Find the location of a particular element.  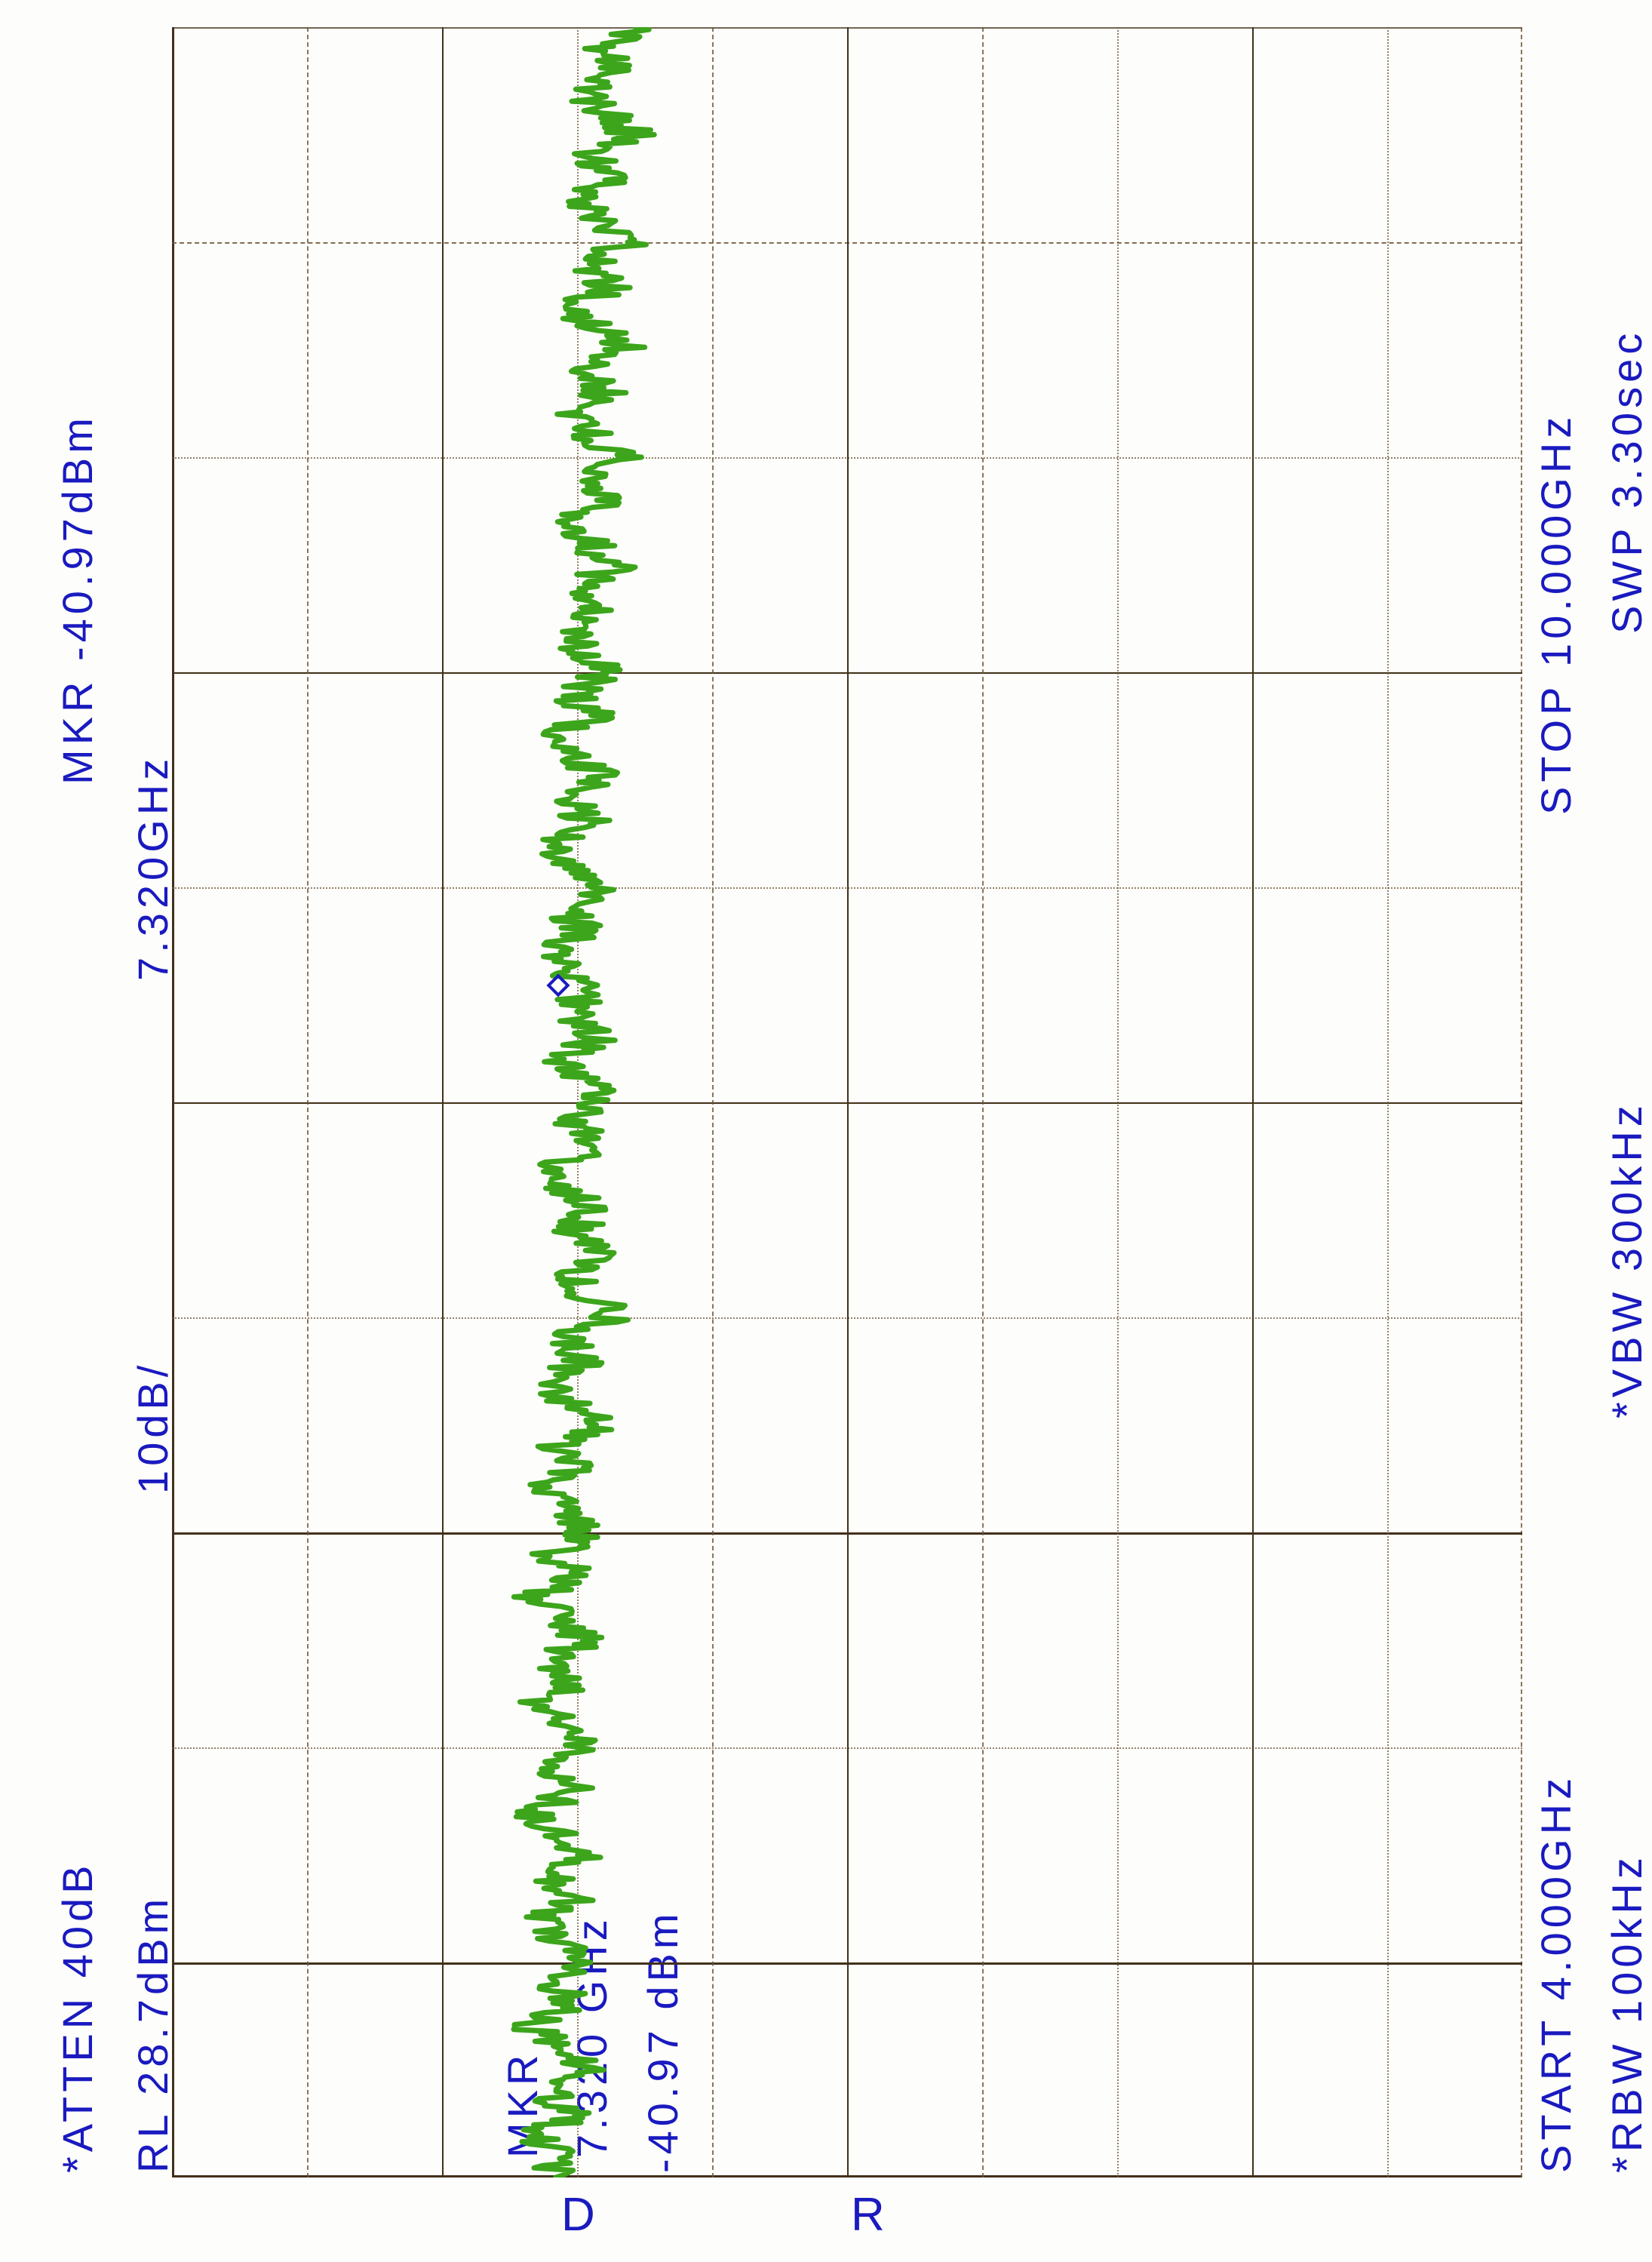

attenuation-label: *ATTEN 40dB is located at coordinates (77, 2017).